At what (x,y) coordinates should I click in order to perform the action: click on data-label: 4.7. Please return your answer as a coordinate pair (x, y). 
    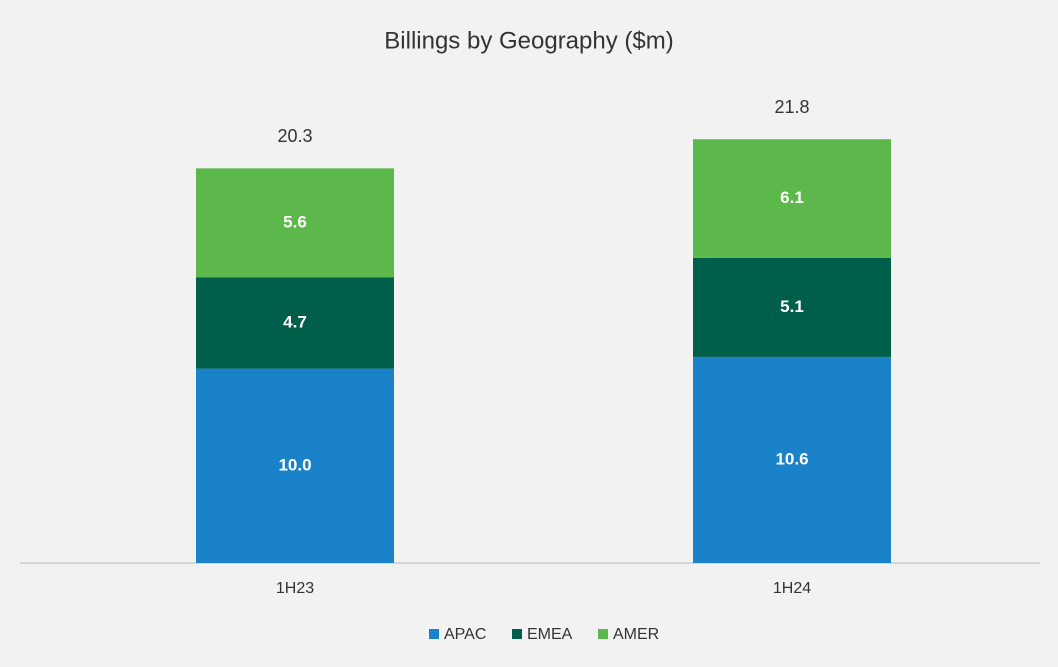
    Looking at the image, I should click on (295, 321).